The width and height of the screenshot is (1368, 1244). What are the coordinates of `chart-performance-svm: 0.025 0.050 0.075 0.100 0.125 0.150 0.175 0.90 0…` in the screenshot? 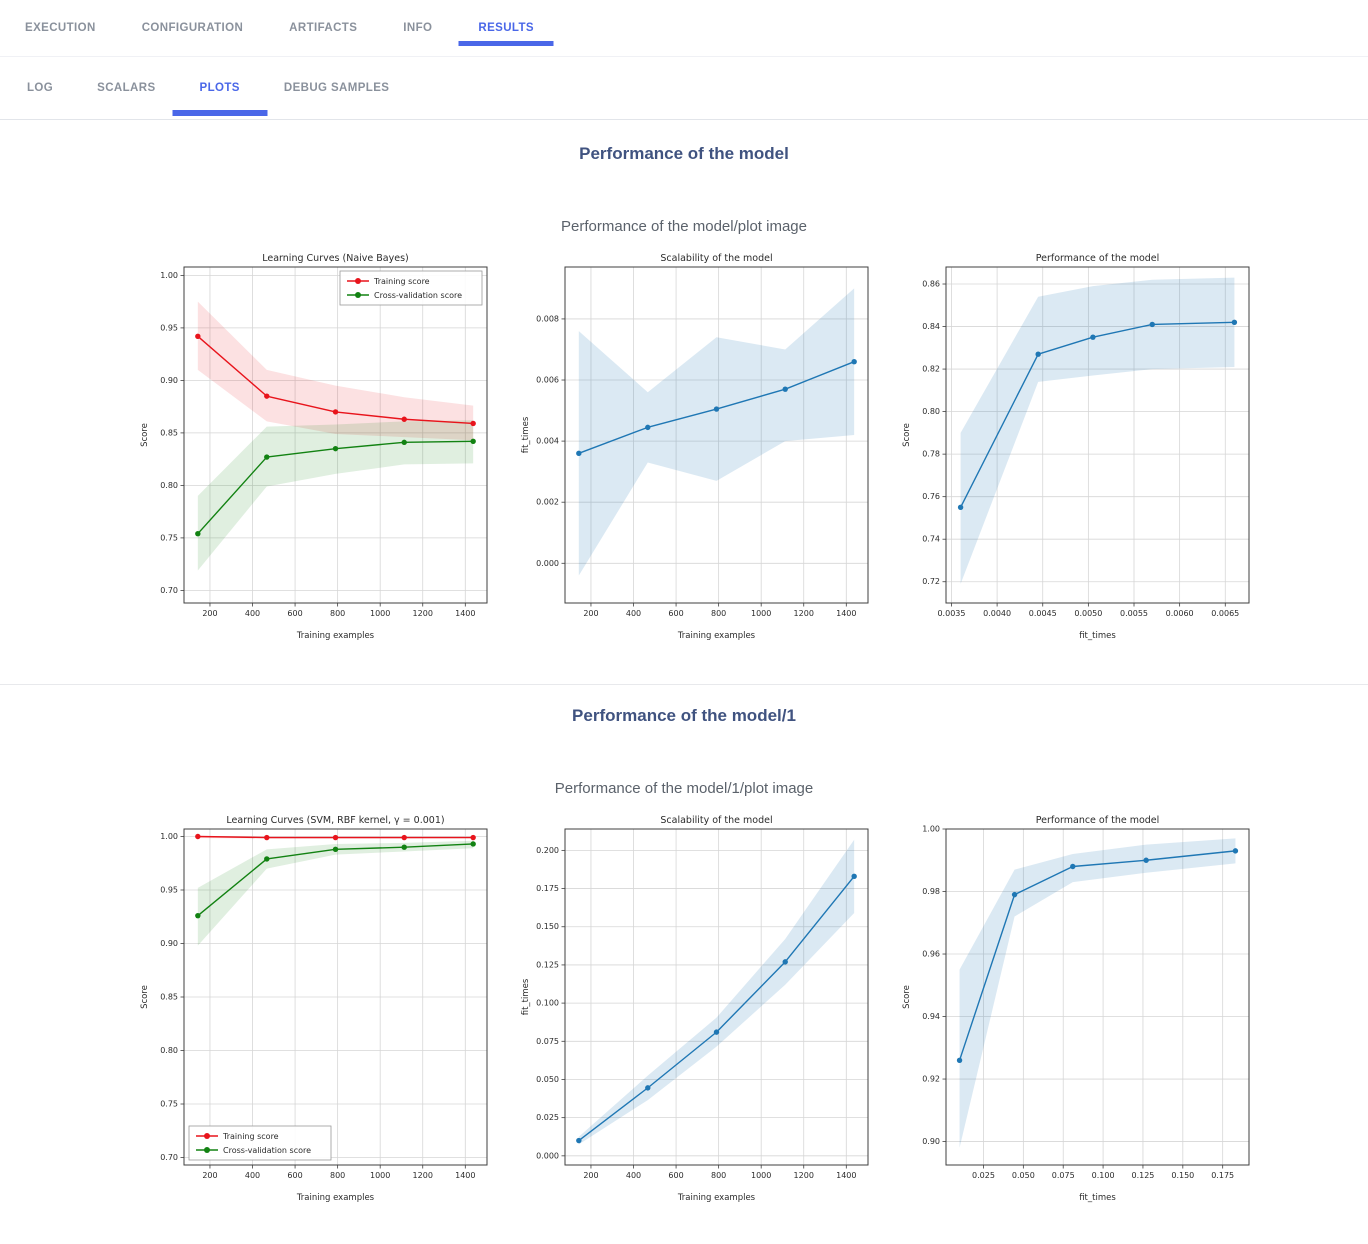 It's located at (1078, 1010).